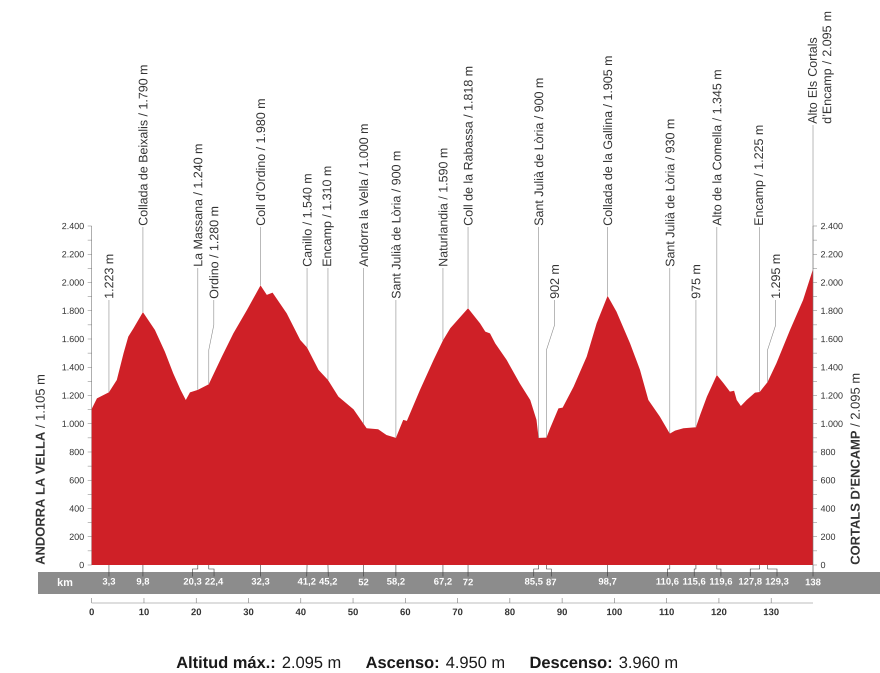 The image size is (880, 673). Describe the element at coordinates (443, 207) in the screenshot. I see `annotation: Naturlandia / 1.590 m` at that location.